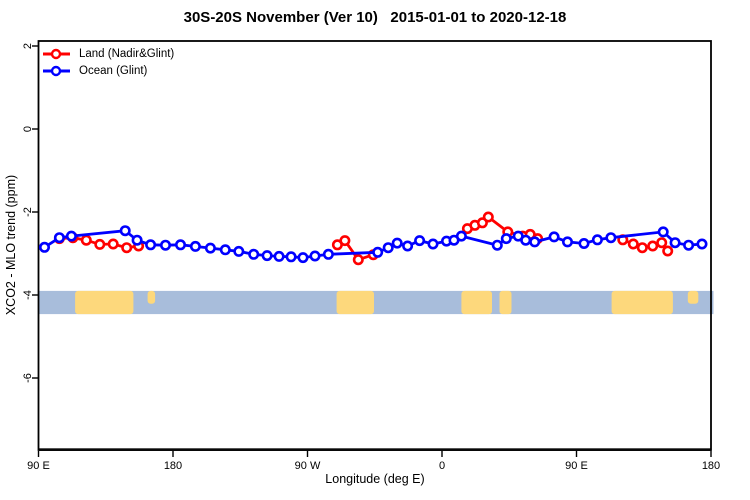  What do you see at coordinates (442, 466) in the screenshot?
I see `x-tick-label: 0` at bounding box center [442, 466].